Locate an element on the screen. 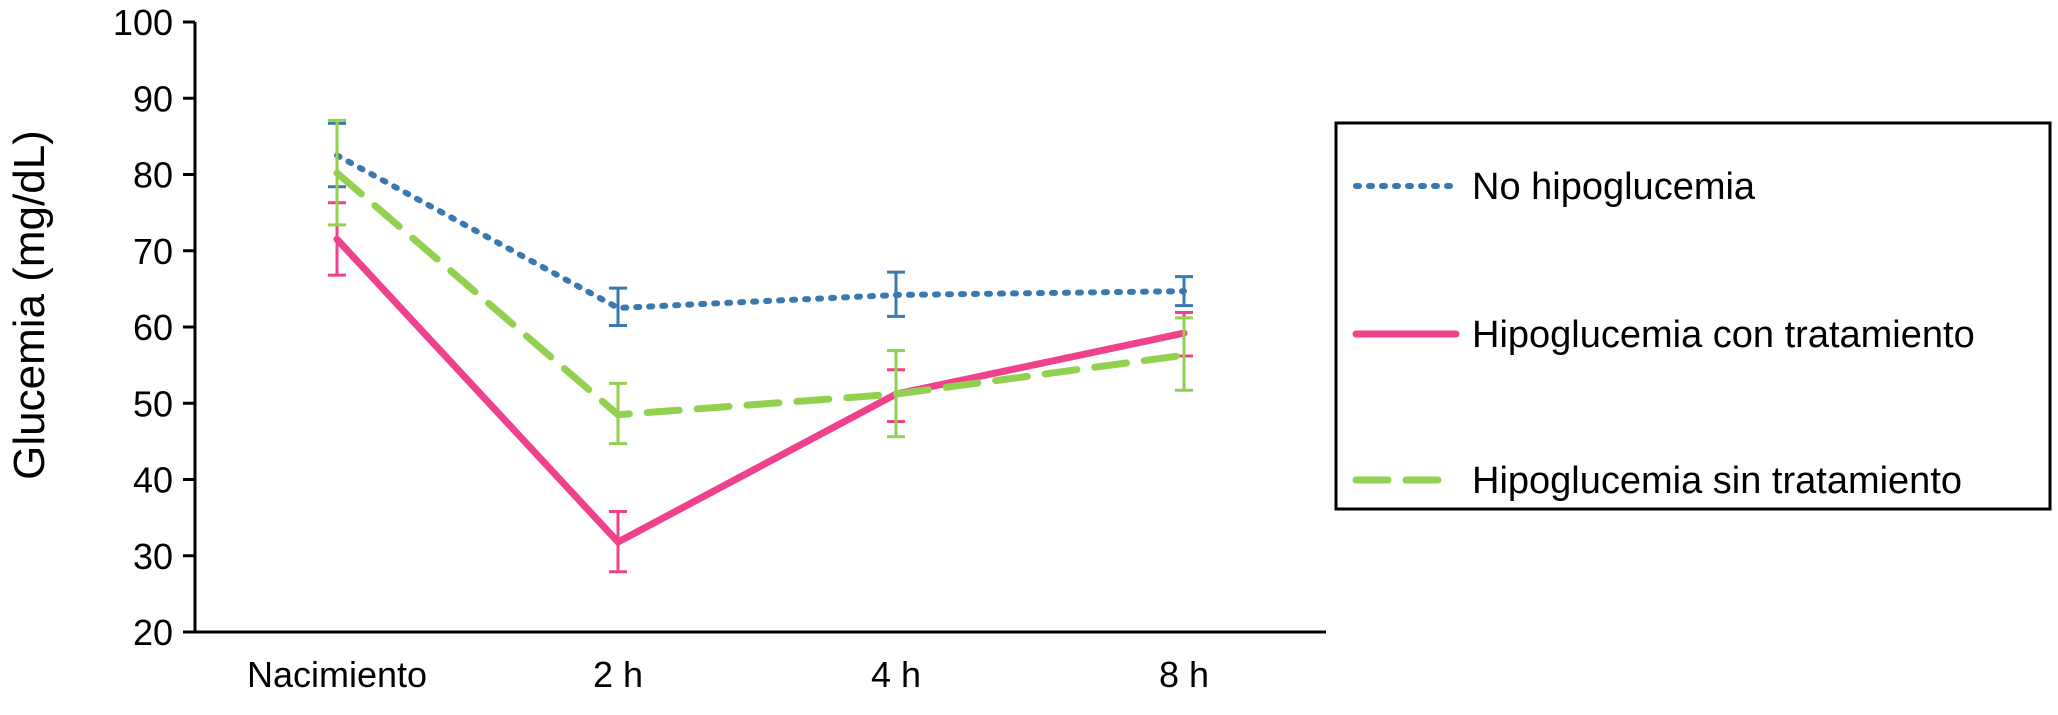 The height and width of the screenshot is (715, 2058). y-ticks: 20 30 40 50 60 70 80 90 100 is located at coordinates (154, 327).